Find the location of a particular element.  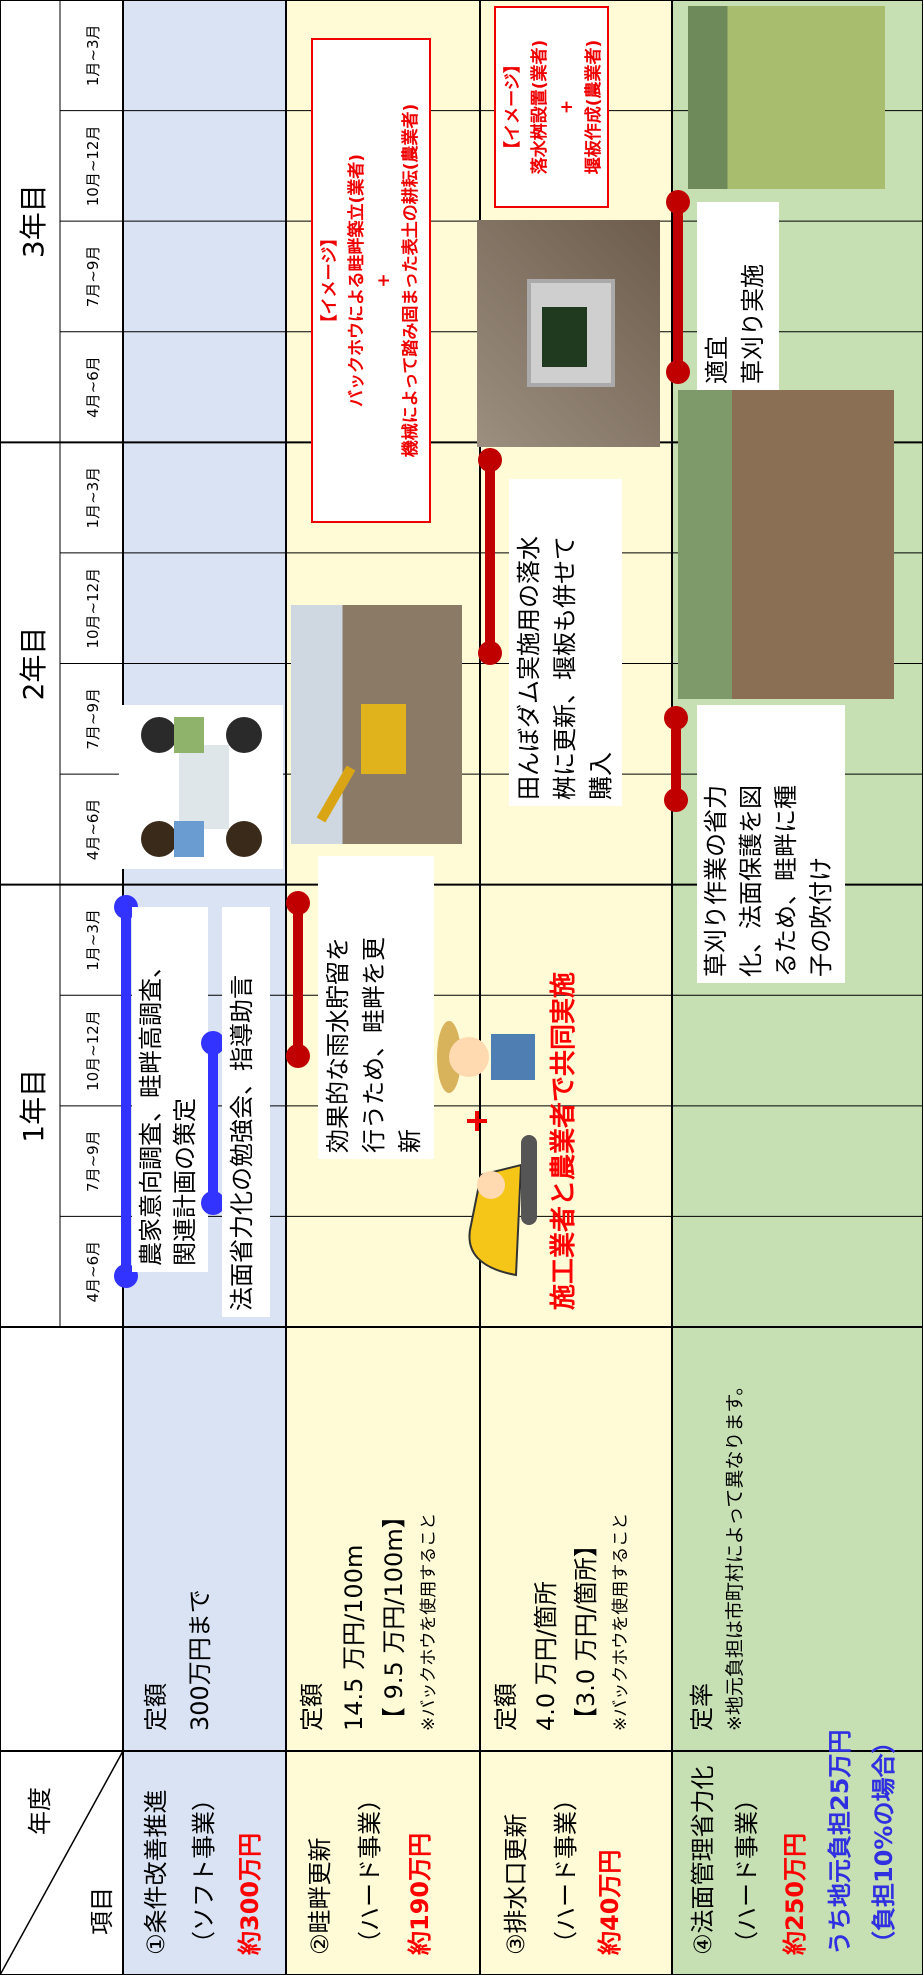

note: ※地元負担は市町村によって異なります。 is located at coordinates (735, 1553).